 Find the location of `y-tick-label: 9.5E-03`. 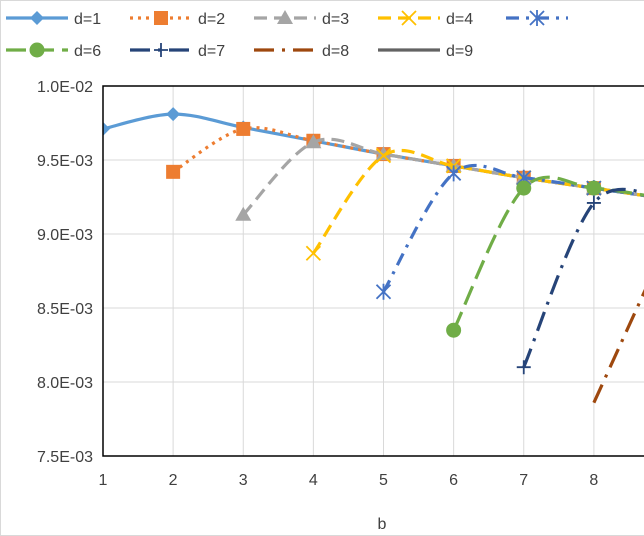

y-tick-label: 9.5E-03 is located at coordinates (65, 161).